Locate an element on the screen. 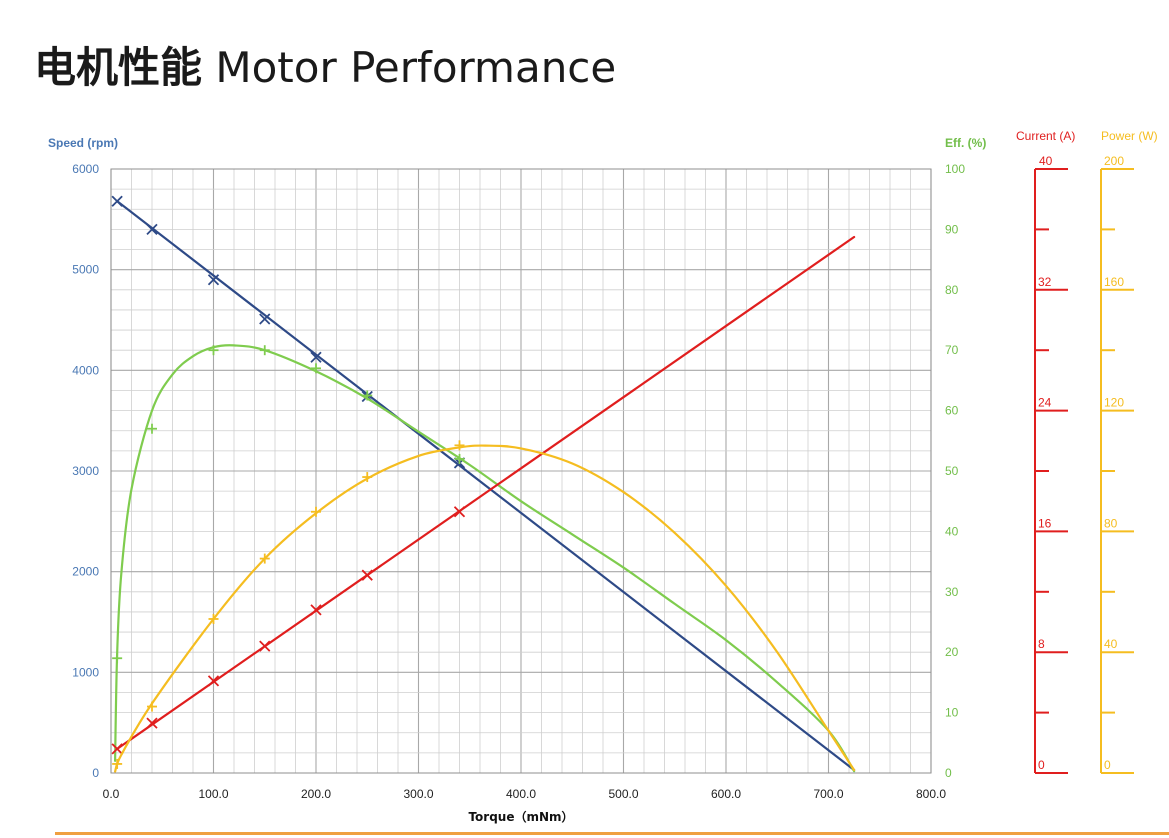 The height and width of the screenshot is (838, 1169). x-tick-label: 100.0 is located at coordinates (213, 794).